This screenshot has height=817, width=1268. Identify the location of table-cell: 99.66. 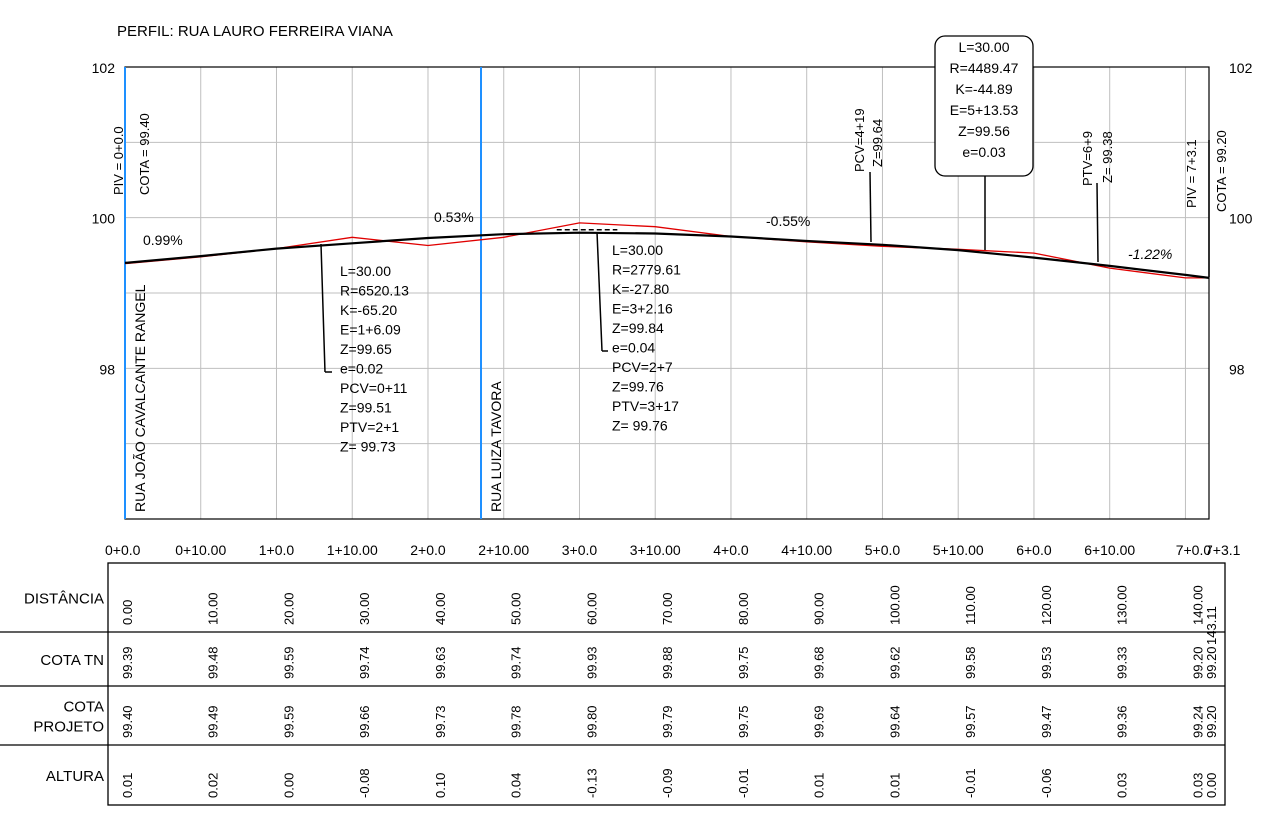
(364, 721).